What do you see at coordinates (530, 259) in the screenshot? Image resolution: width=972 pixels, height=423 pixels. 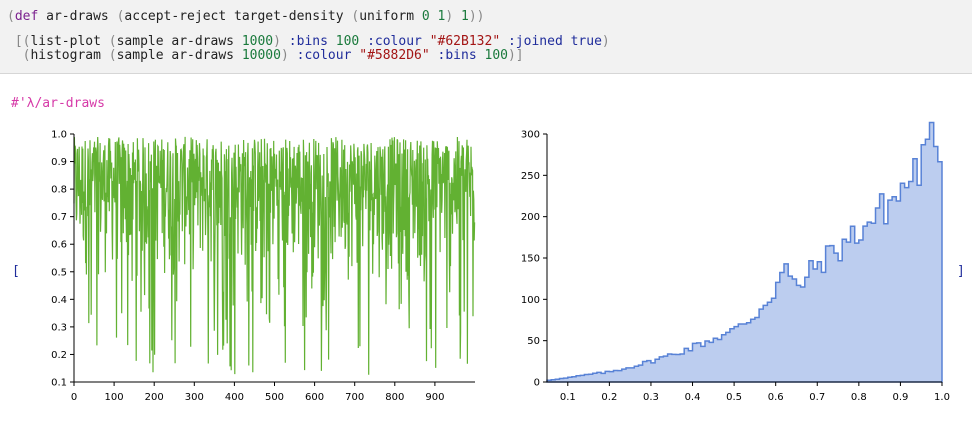 I see `y-tick-label: 150` at bounding box center [530, 259].